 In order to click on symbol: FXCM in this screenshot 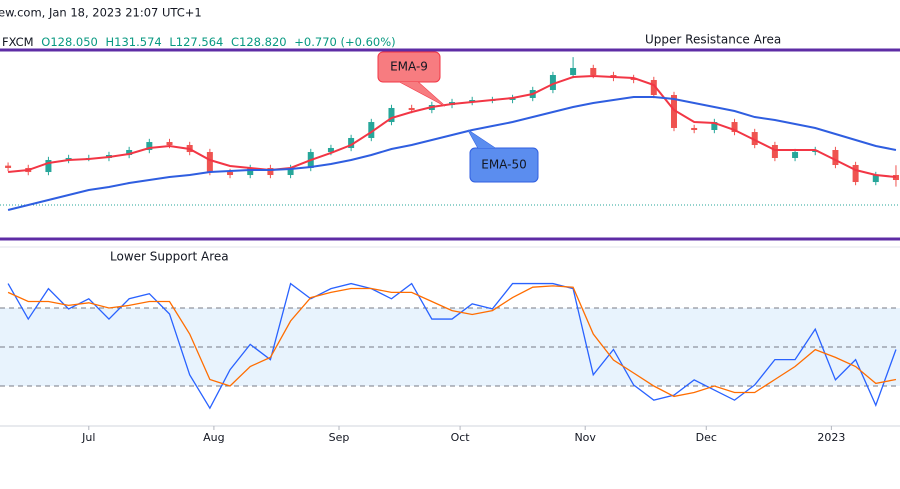, I will do `click(18, 42)`.